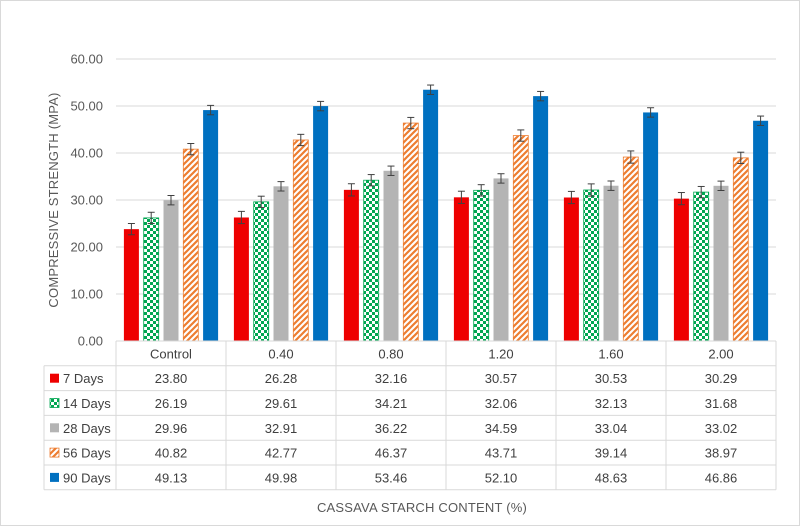 Image resolution: width=801 pixels, height=527 pixels. I want to click on legend-label: 90 Days, so click(87, 477).